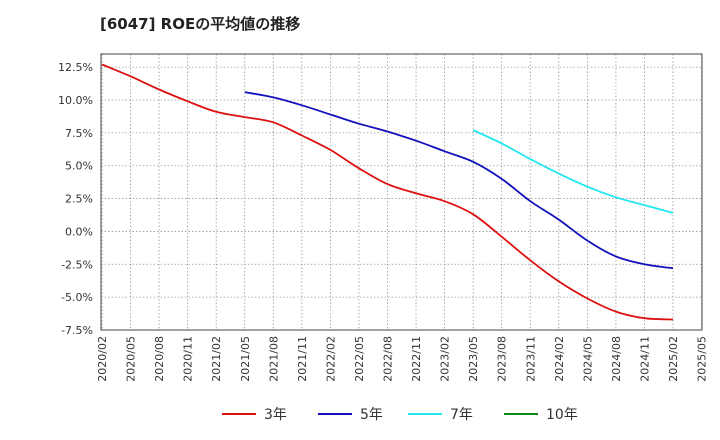 The width and height of the screenshot is (720, 440). I want to click on x-tick-label: 2021/08, so click(273, 359).